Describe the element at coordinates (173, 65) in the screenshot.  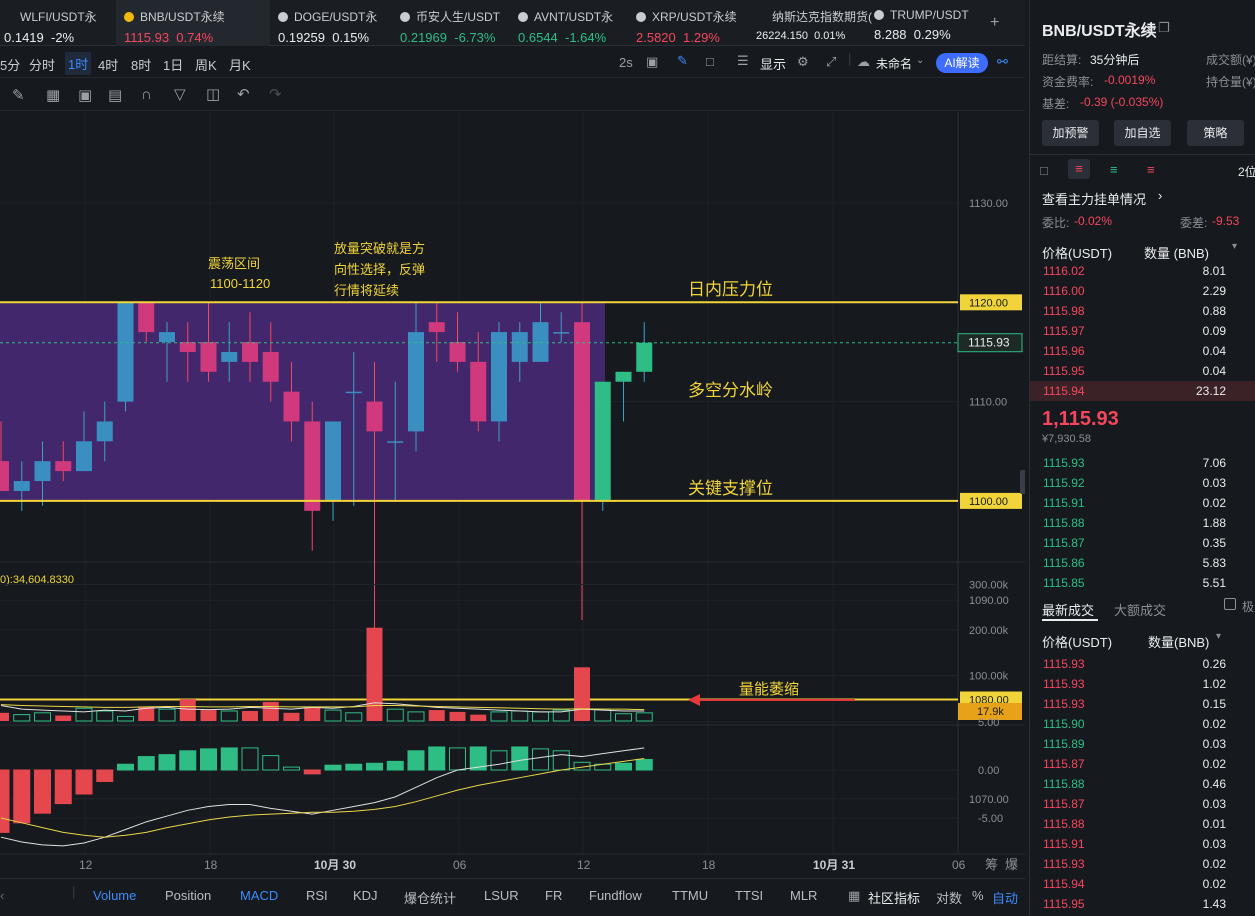
I see `timeframe-5: 1日` at that location.